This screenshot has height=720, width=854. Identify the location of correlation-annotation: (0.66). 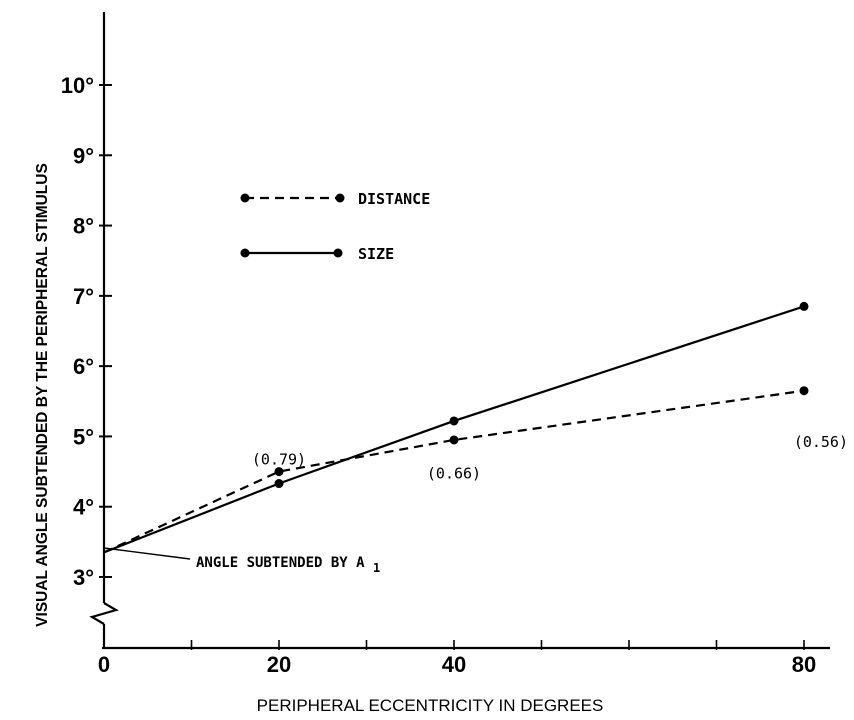
(454, 474).